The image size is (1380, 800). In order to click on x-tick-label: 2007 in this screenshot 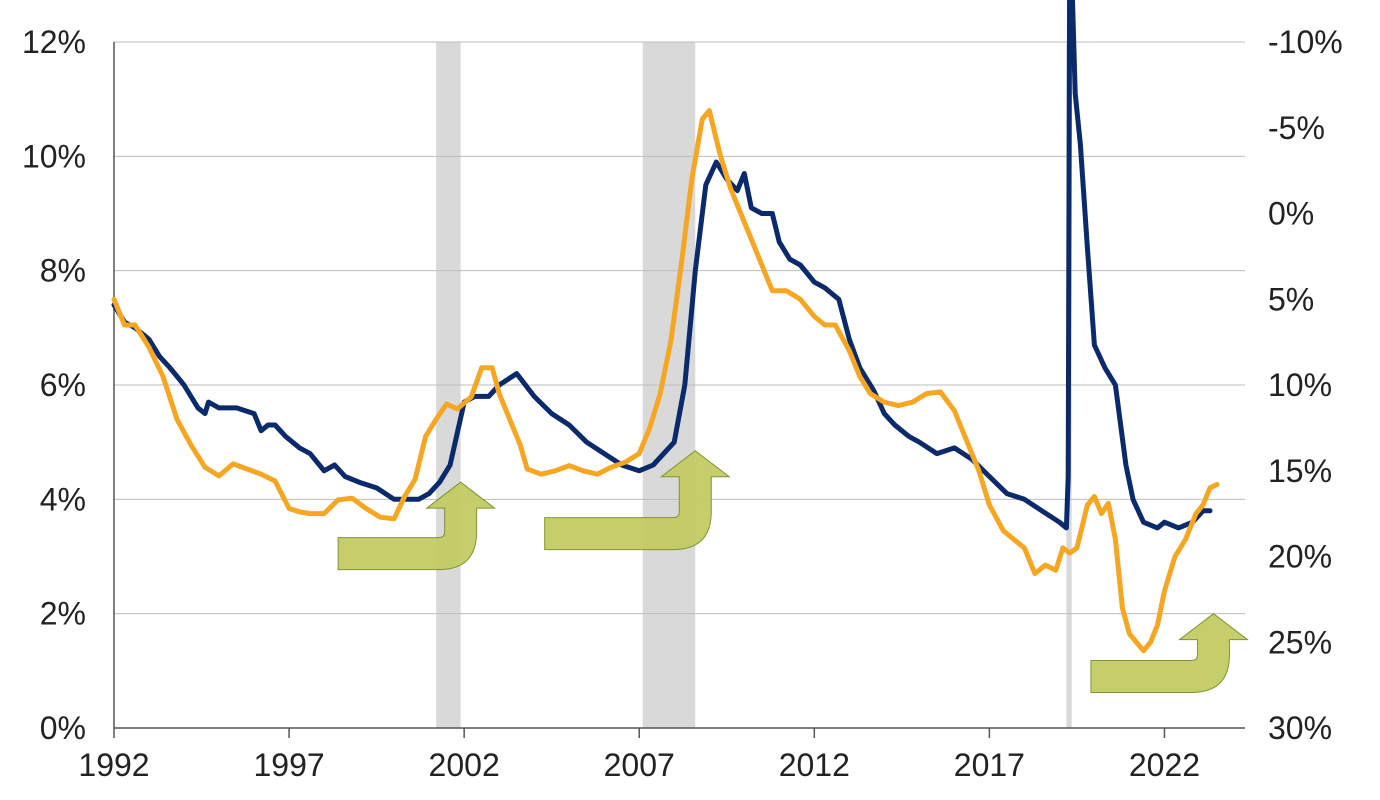, I will do `click(639, 765)`.